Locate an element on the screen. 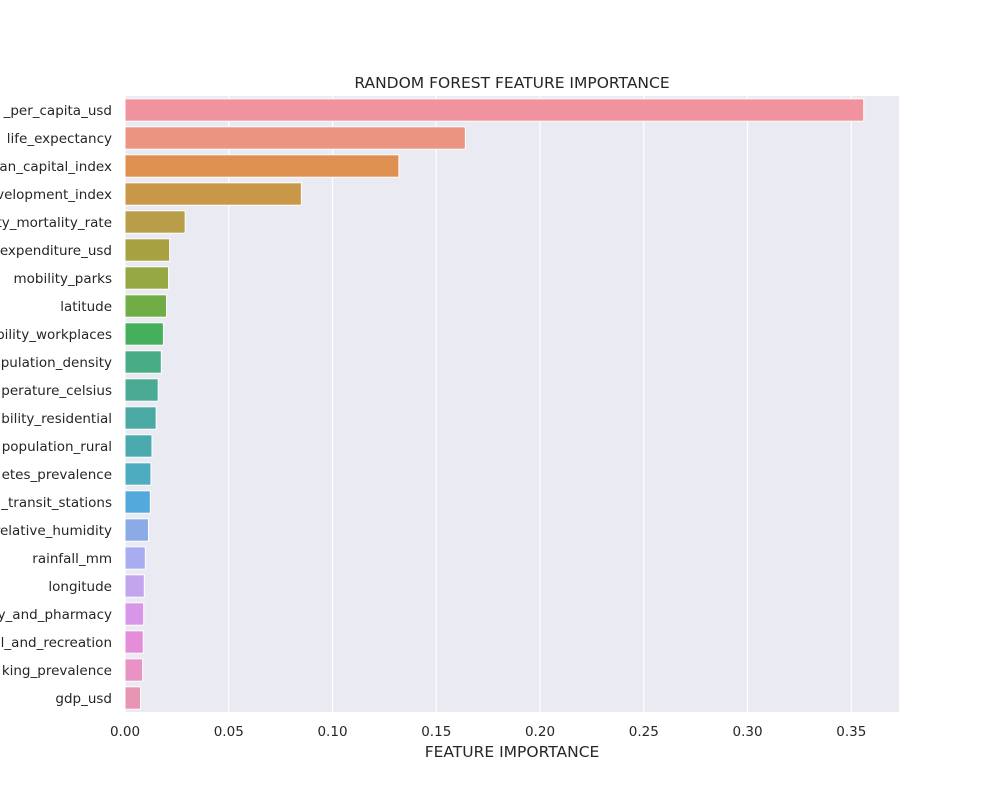 Image resolution: width=1000 pixels, height=800 pixels. x-tick-label: 0.10 is located at coordinates (332, 732).